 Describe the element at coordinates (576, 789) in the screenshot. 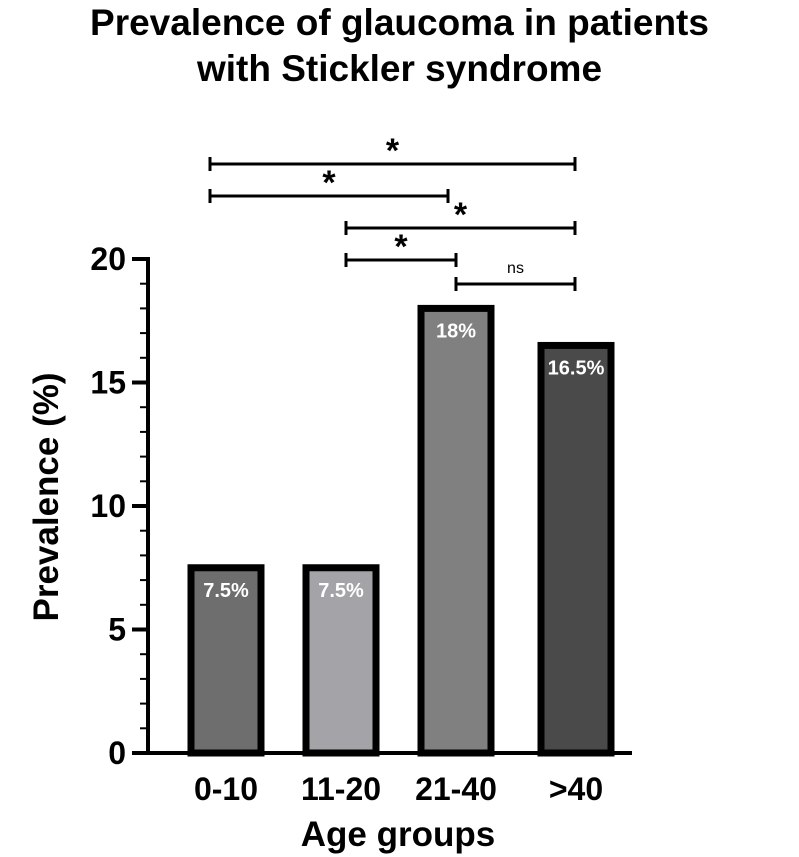

I see `x-tick-label: >40` at that location.